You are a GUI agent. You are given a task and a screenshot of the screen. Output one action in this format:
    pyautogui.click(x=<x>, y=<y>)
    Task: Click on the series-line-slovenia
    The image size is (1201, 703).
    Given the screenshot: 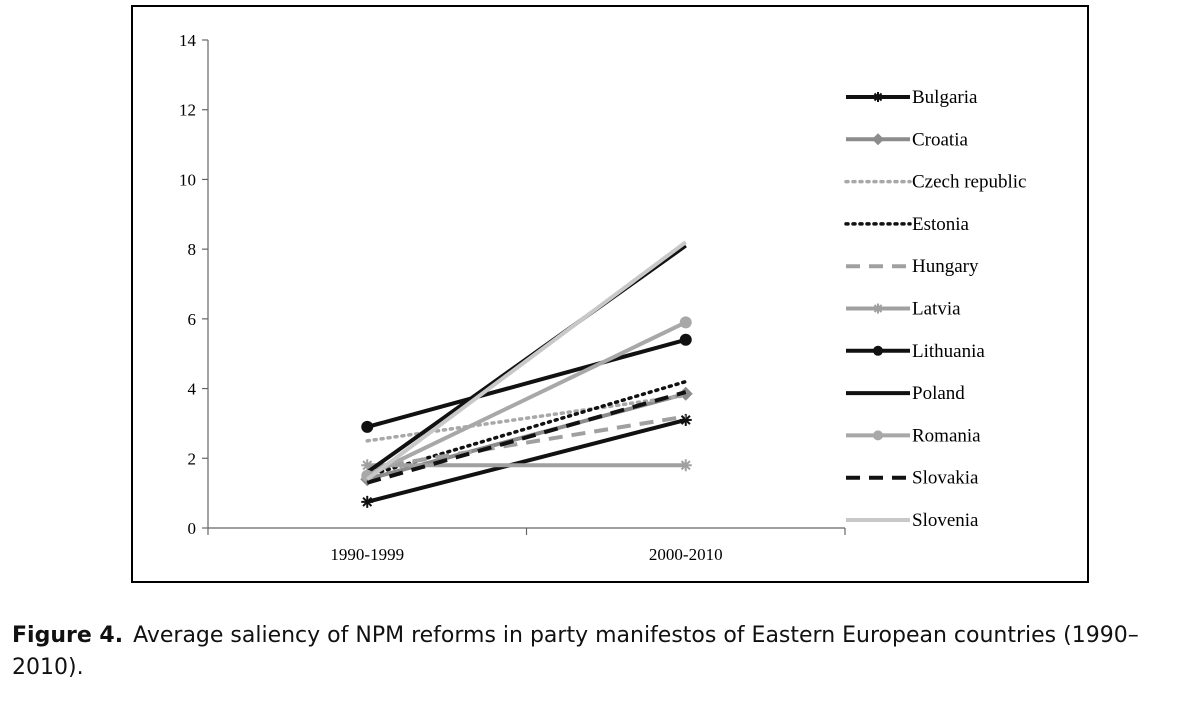 What is the action you would take?
    pyautogui.click(x=526, y=360)
    